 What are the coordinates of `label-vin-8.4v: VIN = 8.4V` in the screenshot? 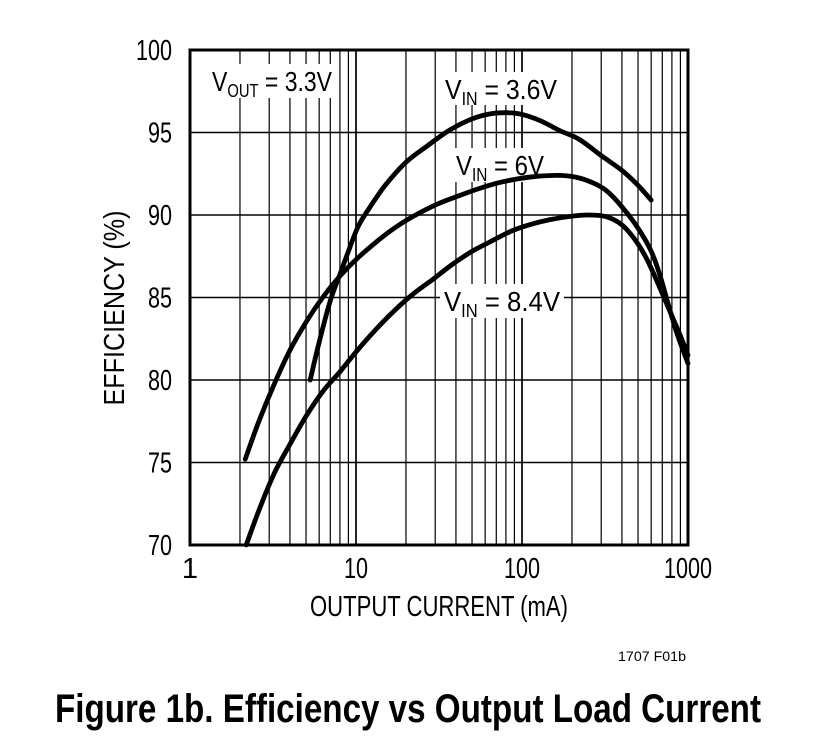 It's located at (502, 303).